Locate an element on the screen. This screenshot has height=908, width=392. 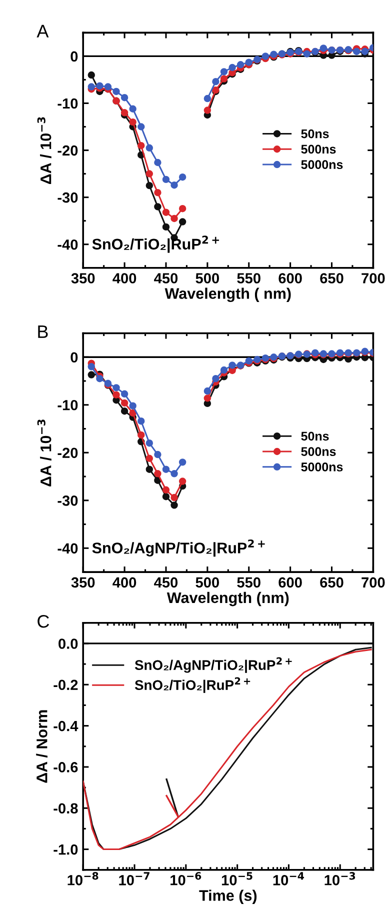
y-tick-label: 0.0 is located at coordinates (68, 643).